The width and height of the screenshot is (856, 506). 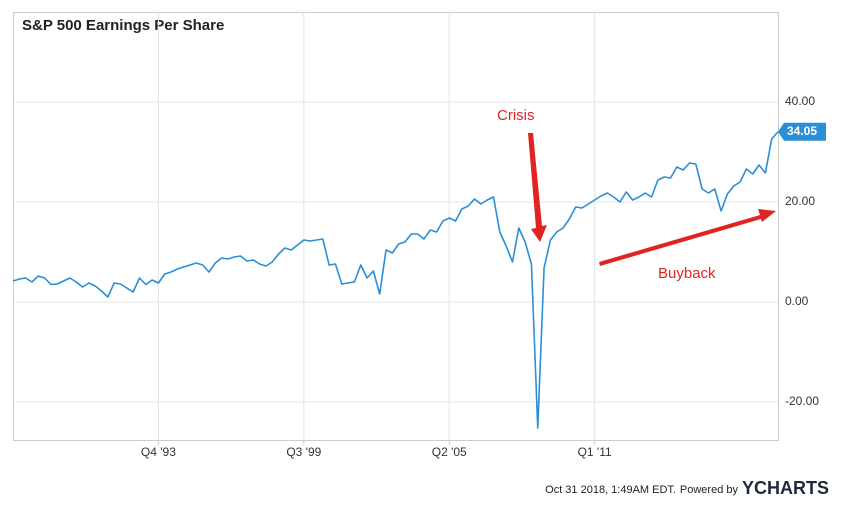 I want to click on y-tick-label: 40.00, so click(x=800, y=101).